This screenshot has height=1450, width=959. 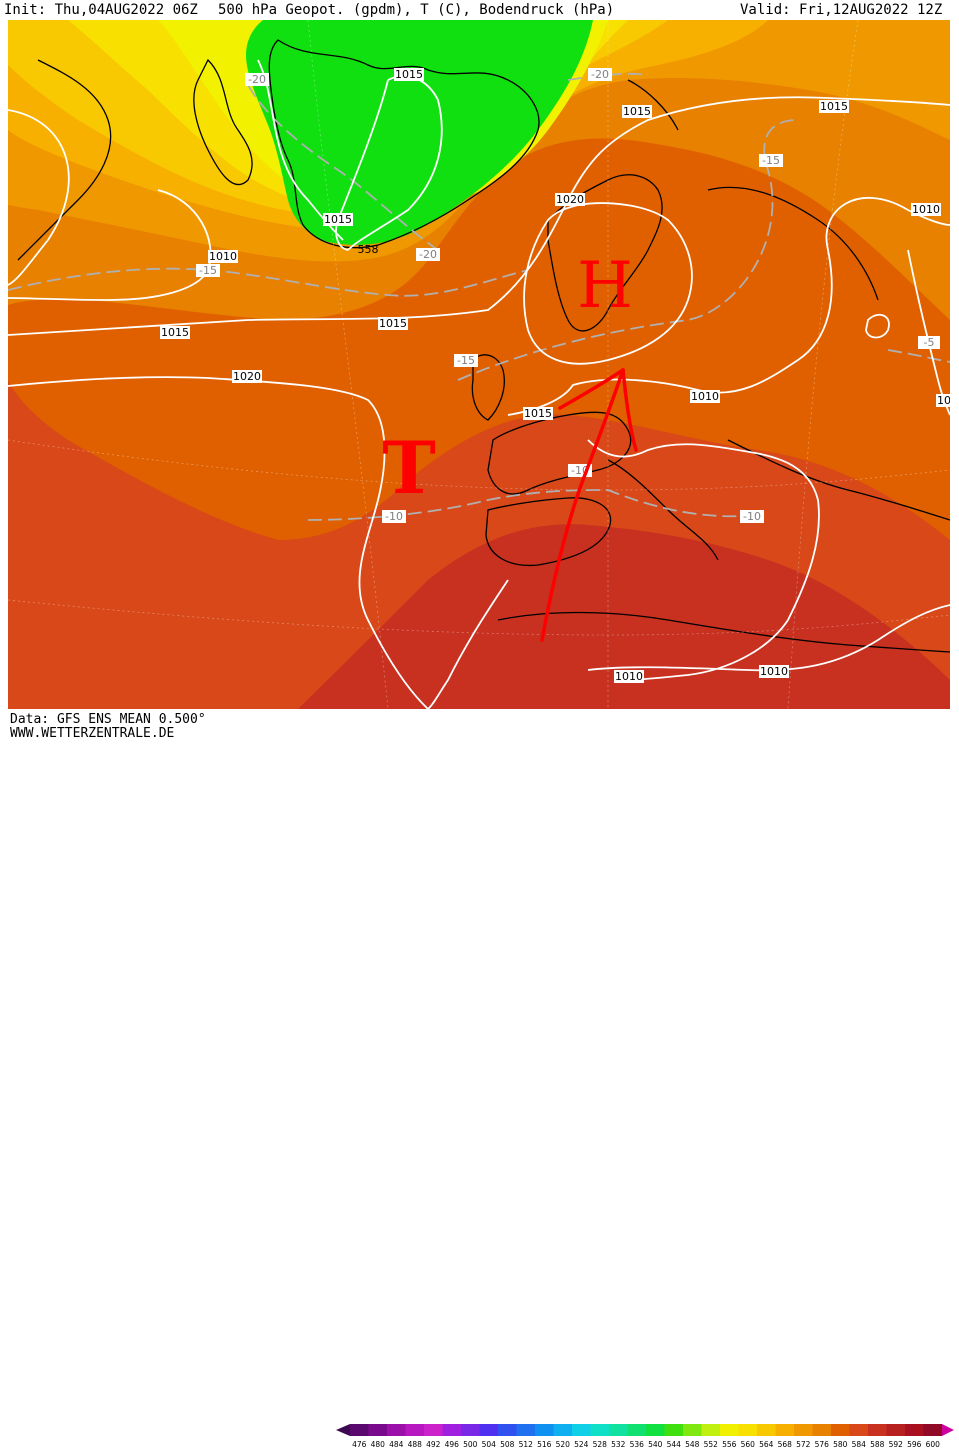 I want to click on init-time: Init: Thu,04AUG2022 06Z, so click(x=101, y=10).